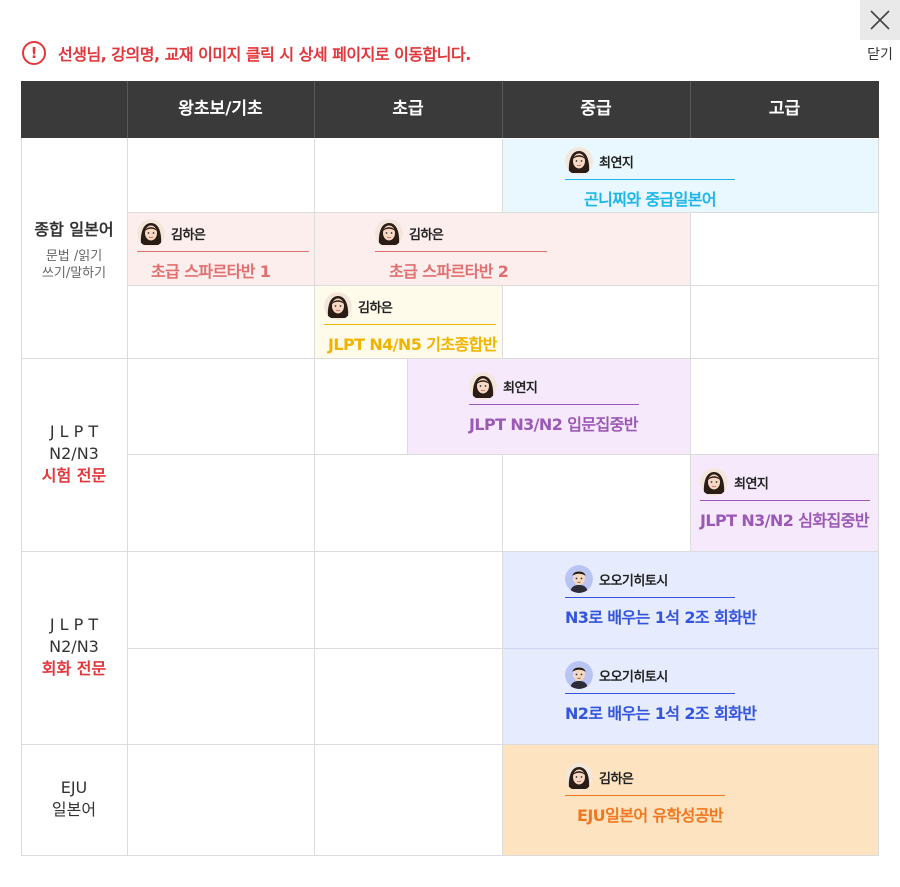  I want to click on course-card: 김하은 JLPT N4/N5 기초종합반, so click(410, 322).